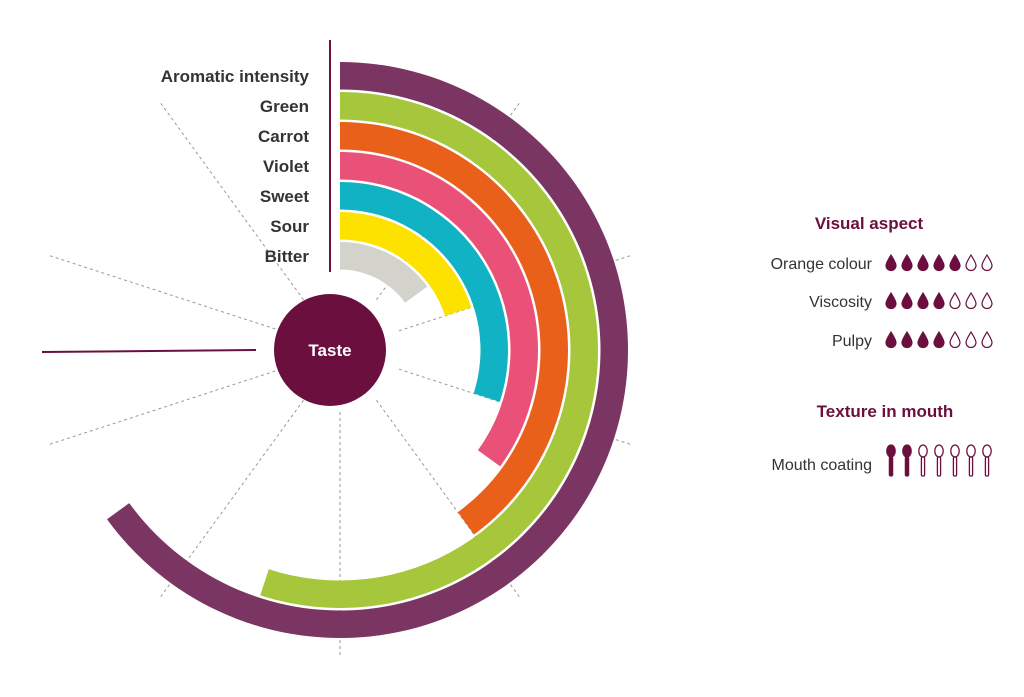 Image resolution: width=1024 pixels, height=697 pixels. What do you see at coordinates (286, 166) in the screenshot?
I see `label-violet: Violet` at bounding box center [286, 166].